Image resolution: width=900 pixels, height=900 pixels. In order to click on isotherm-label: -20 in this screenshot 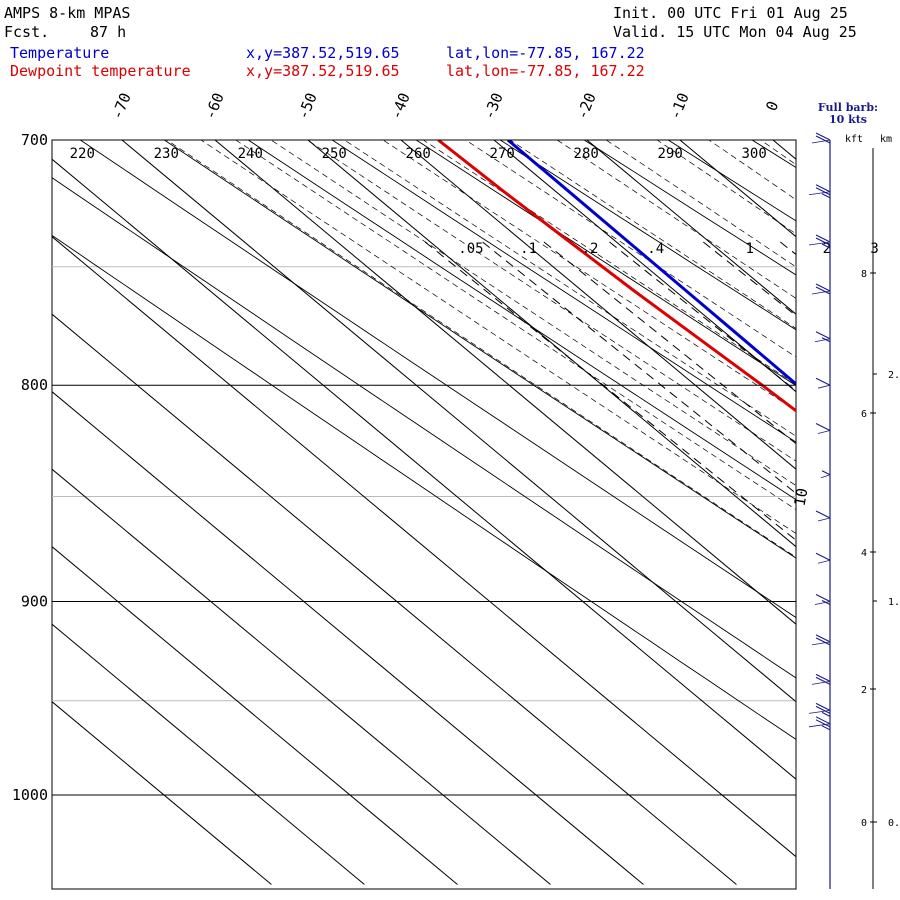, I will do `click(586, 106)`.